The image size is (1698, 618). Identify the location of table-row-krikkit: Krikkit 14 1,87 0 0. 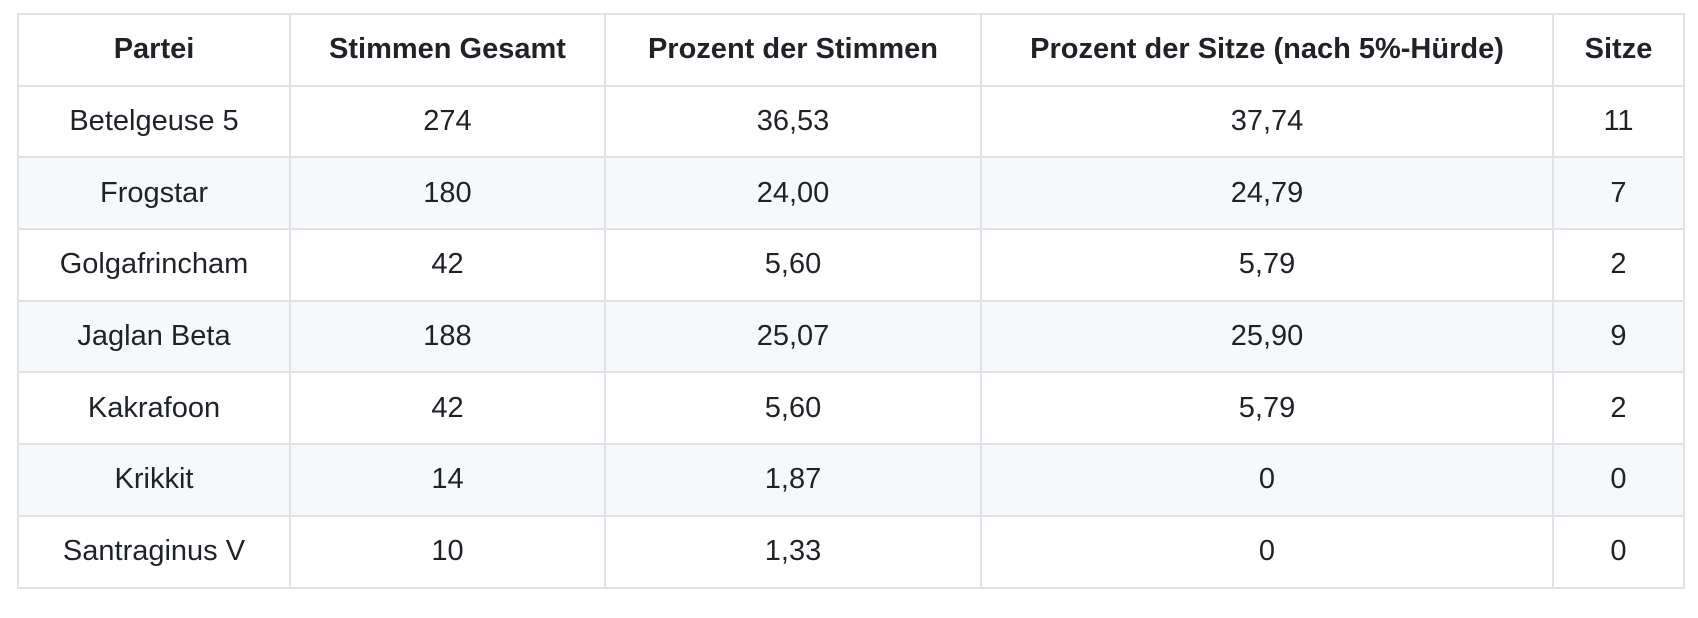
(851, 480).